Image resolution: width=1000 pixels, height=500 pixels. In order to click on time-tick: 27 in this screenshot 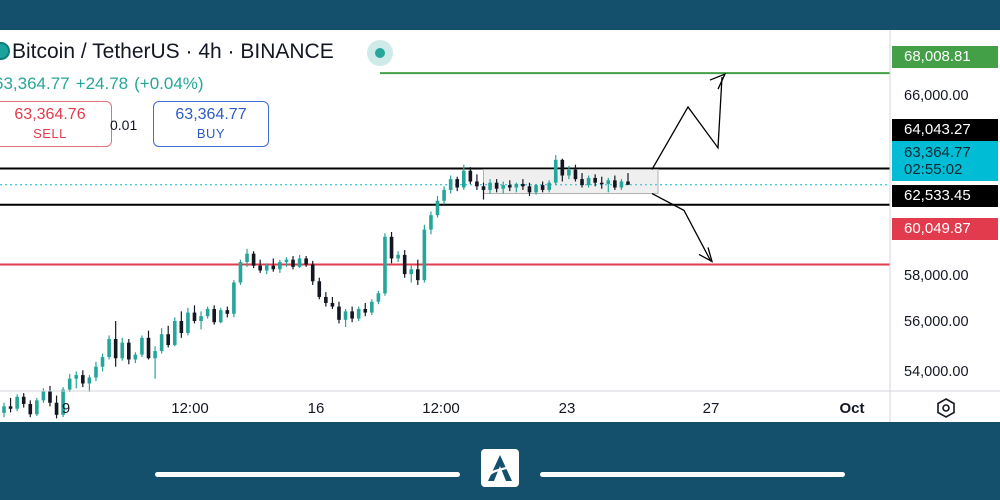, I will do `click(711, 408)`.